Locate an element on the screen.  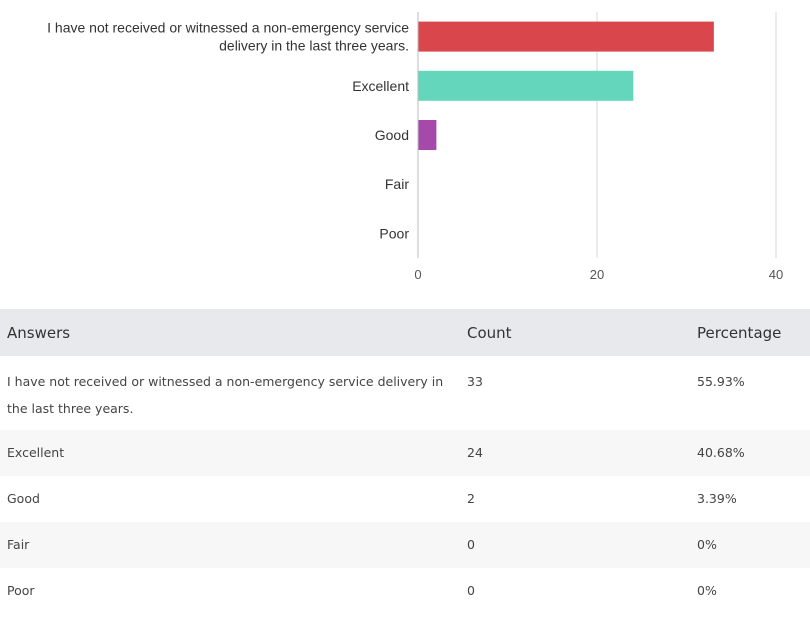
x-tick-label: 0 is located at coordinates (417, 274).